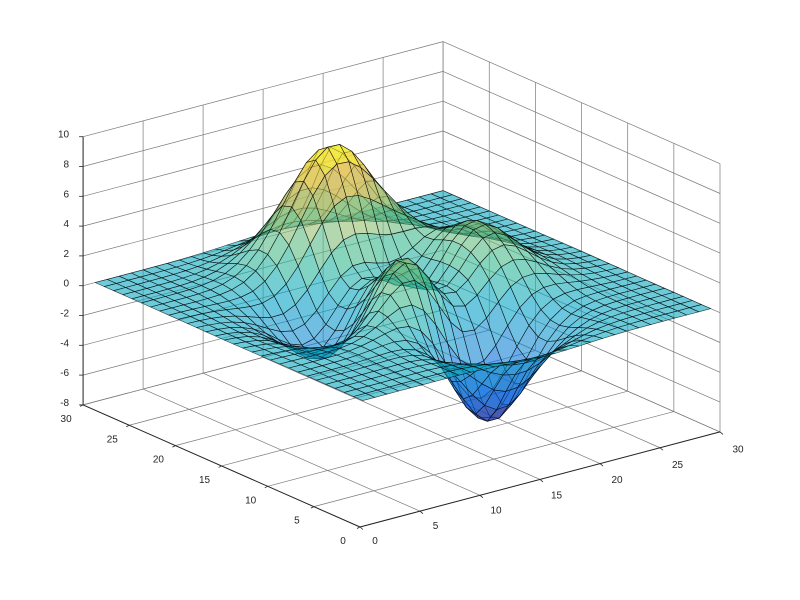  What do you see at coordinates (343, 541) in the screenshot?
I see `y-tick-label: 0` at bounding box center [343, 541].